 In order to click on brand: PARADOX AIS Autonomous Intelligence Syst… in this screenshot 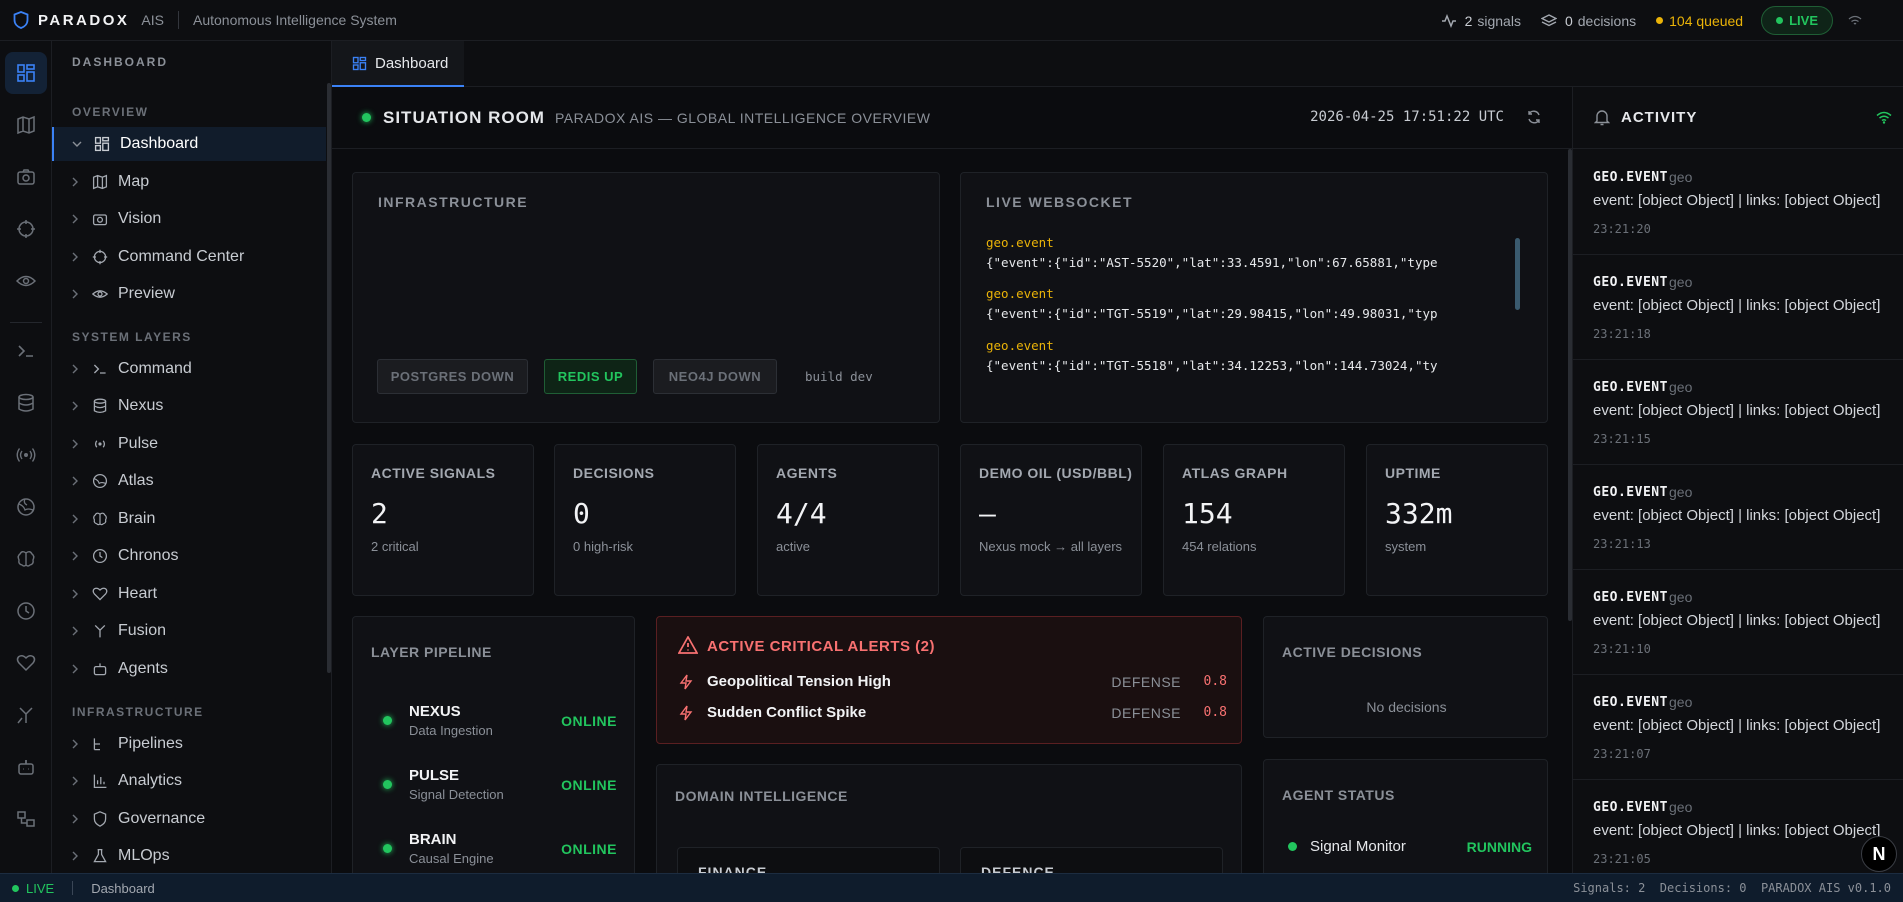, I will do `click(205, 20)`.